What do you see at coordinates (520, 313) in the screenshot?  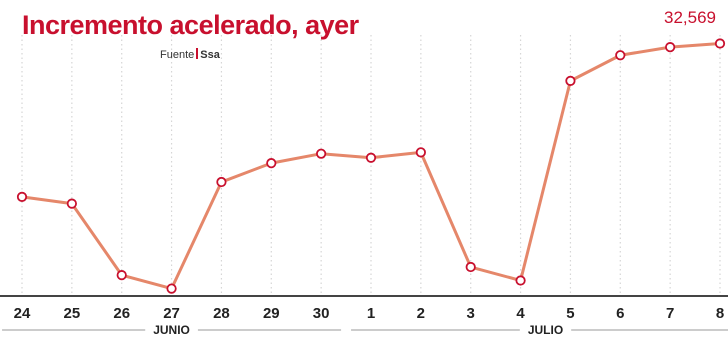 I see `x-tick-label: 4` at bounding box center [520, 313].